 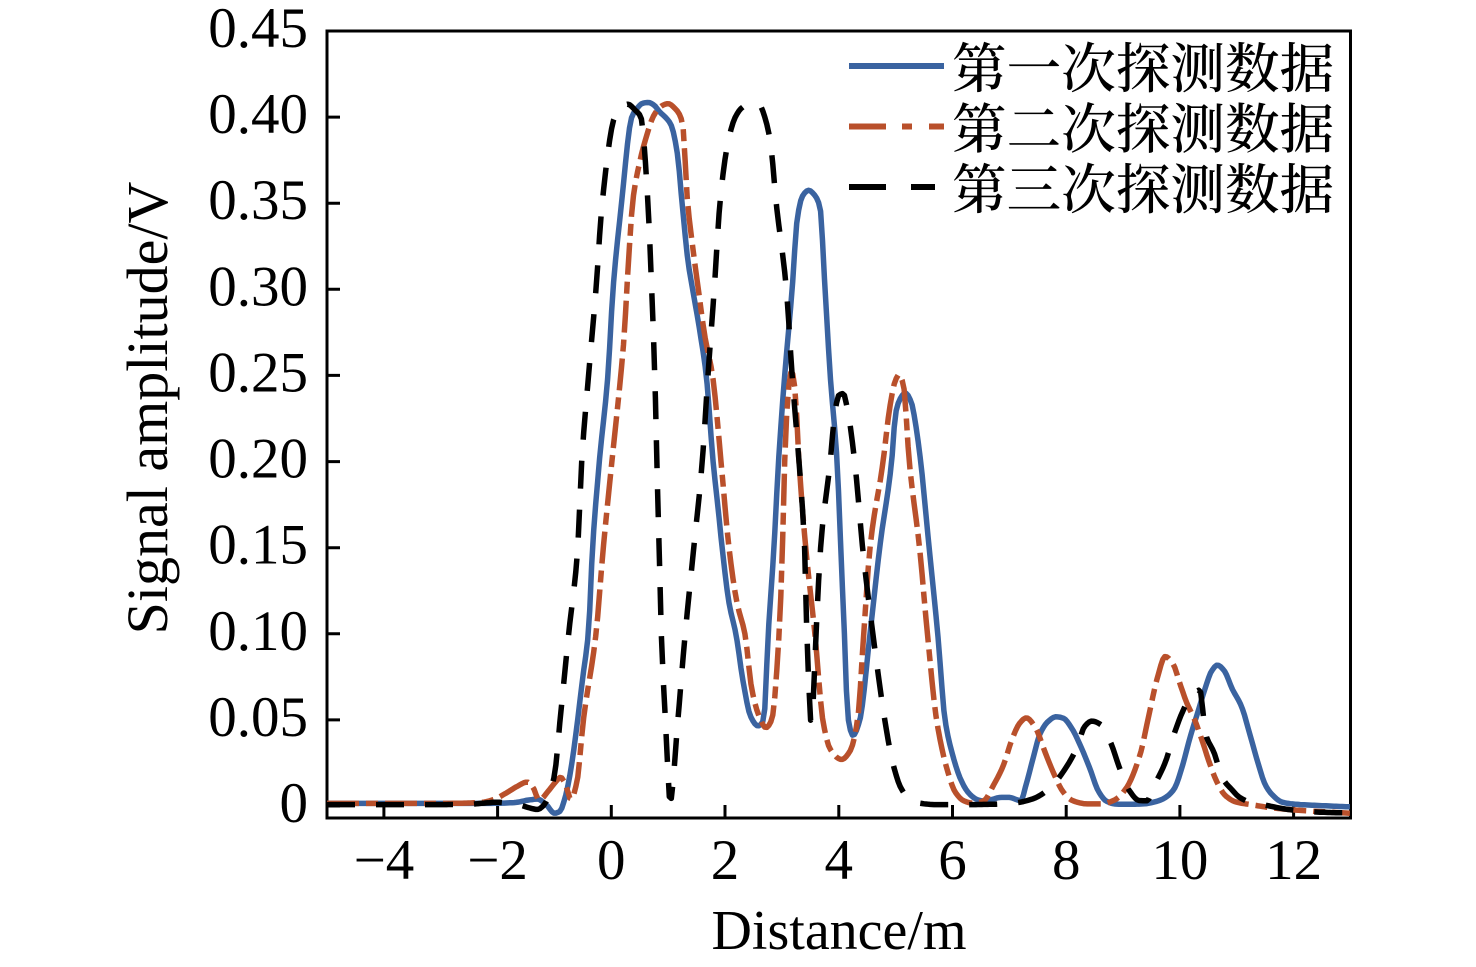 I want to click on svg-text: −4, so click(x=384, y=860).